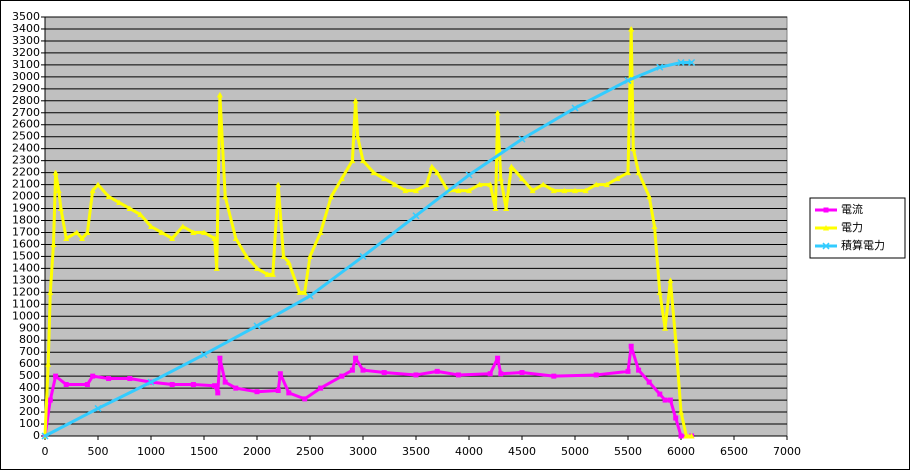 Image resolution: width=910 pixels, height=470 pixels. What do you see at coordinates (26, 112) in the screenshot?
I see `y-tick-label: 2700` at bounding box center [26, 112].